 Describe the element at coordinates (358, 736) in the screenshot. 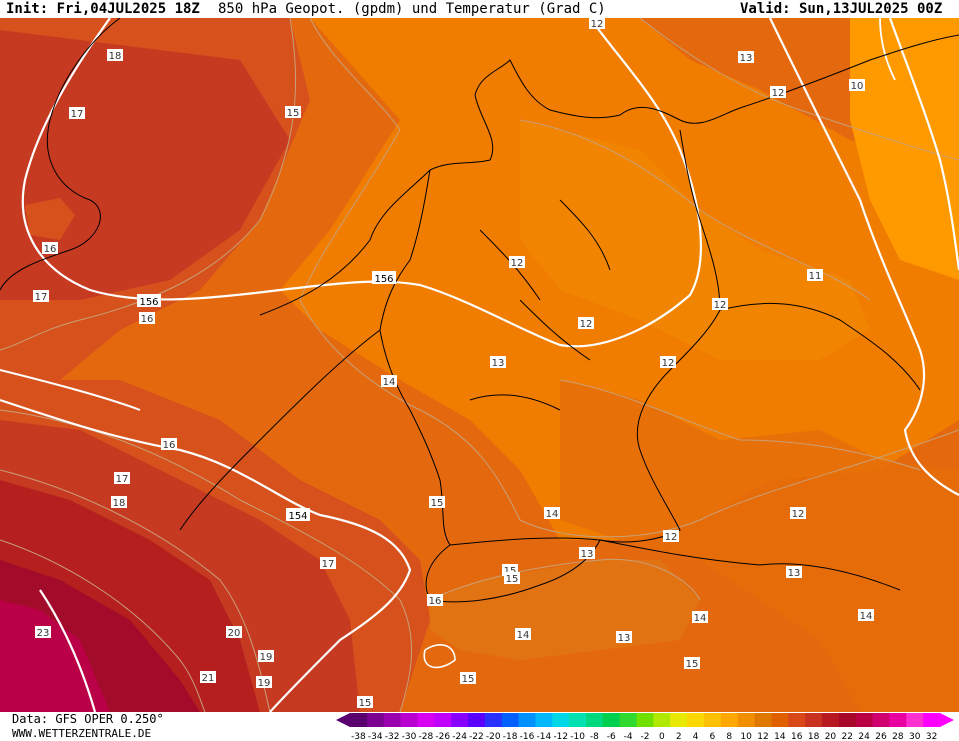

I see `colorbar-tick-label: -38` at that location.